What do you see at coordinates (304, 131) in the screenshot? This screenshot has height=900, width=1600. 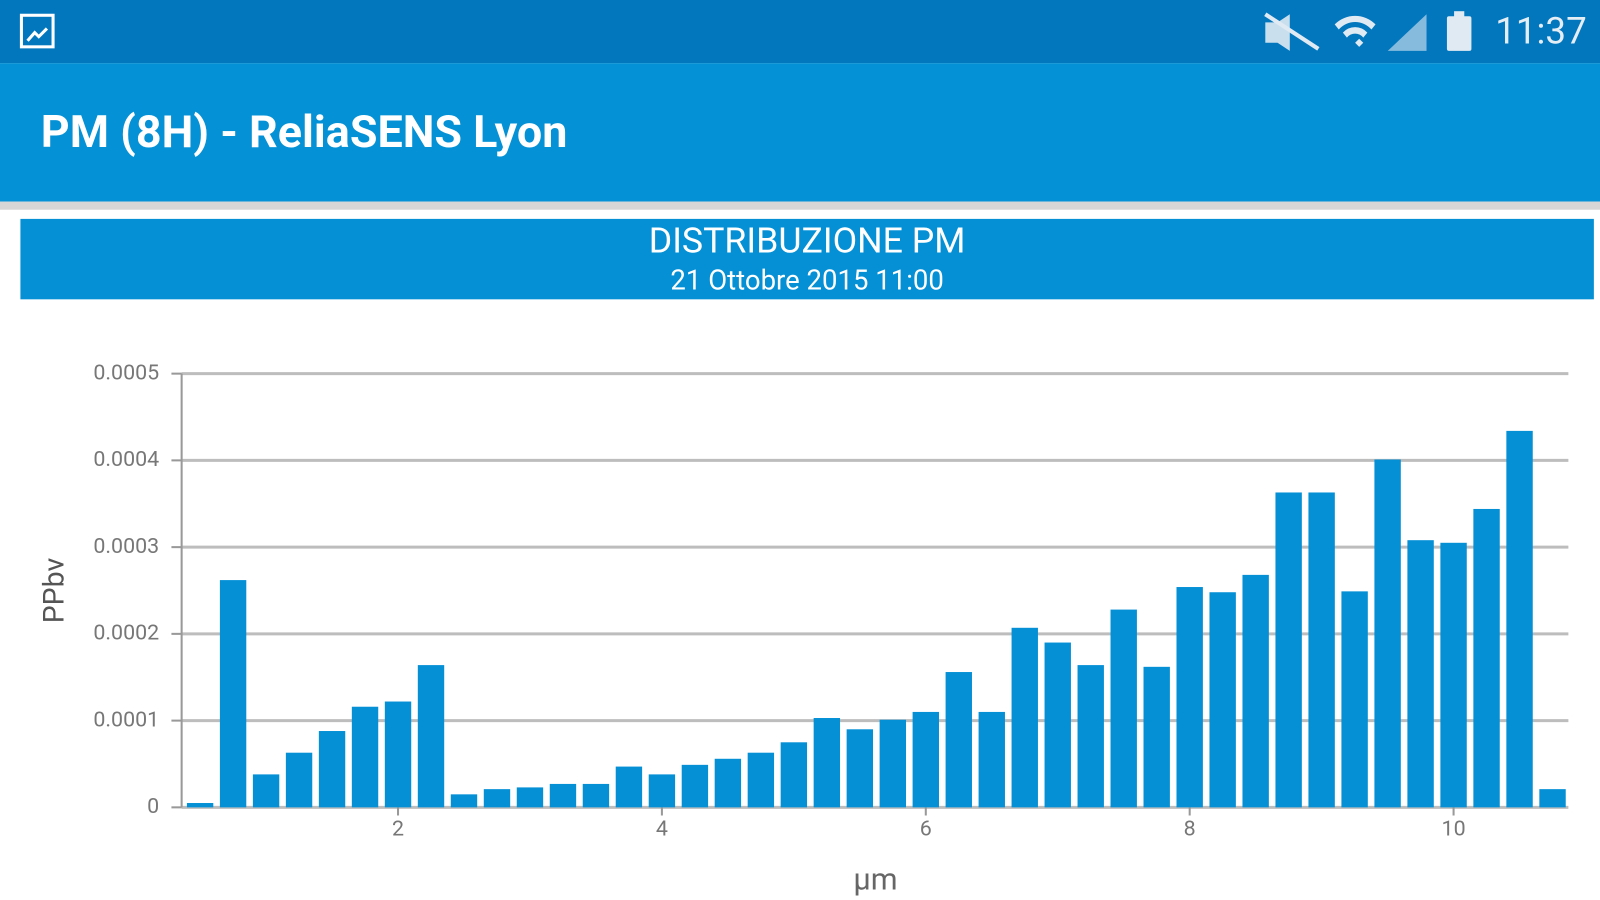 I see `app-title: PM (8H) - ReliaSENS Lyon` at bounding box center [304, 131].